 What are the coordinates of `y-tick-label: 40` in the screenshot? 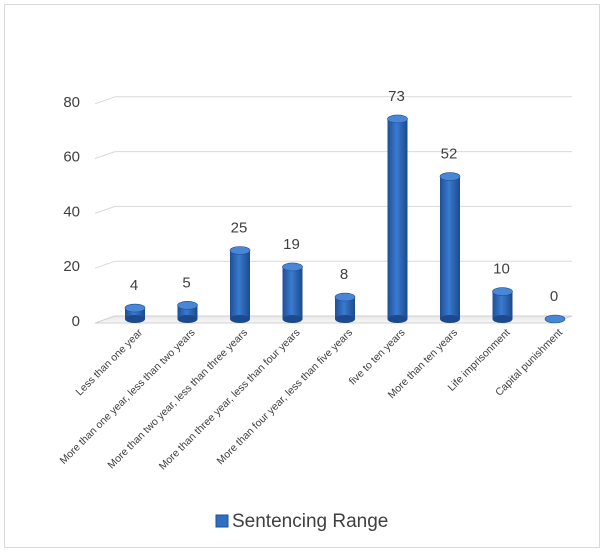 It's located at (71, 211).